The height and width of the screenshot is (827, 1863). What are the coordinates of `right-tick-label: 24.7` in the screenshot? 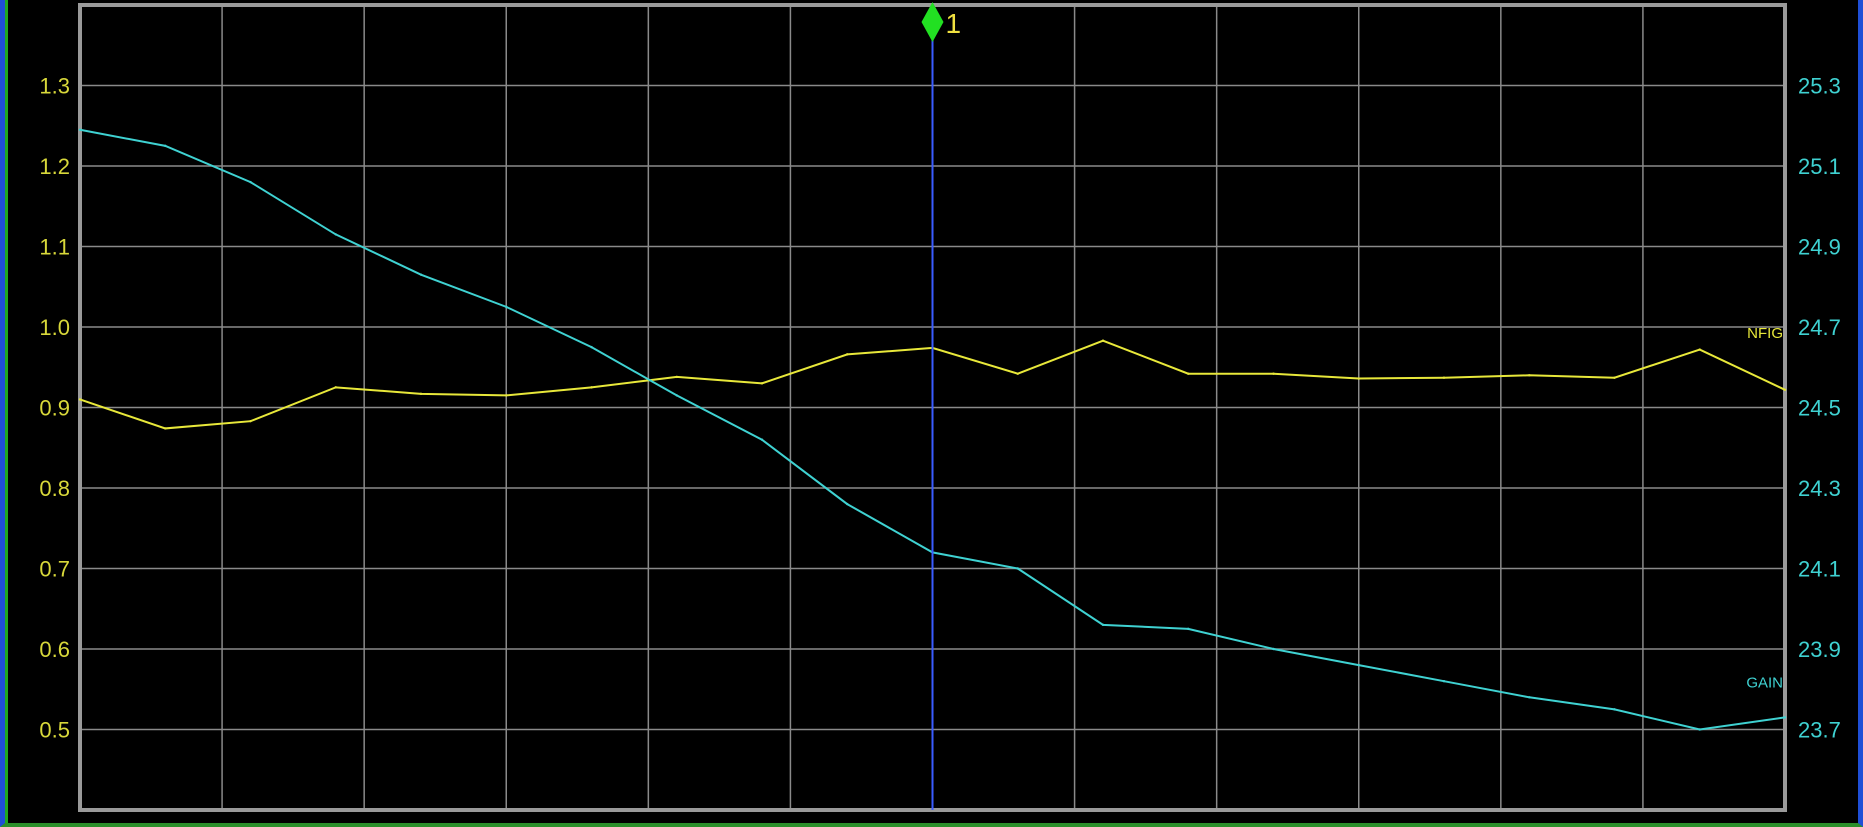 It's located at (1819, 327).